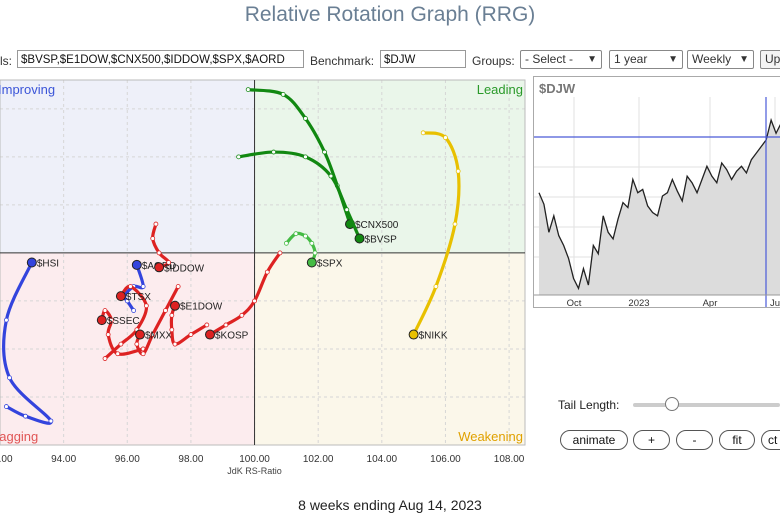 This screenshot has width=780, height=516. What do you see at coordinates (770, 59) in the screenshot?
I see `update-button: Up` at bounding box center [770, 59].